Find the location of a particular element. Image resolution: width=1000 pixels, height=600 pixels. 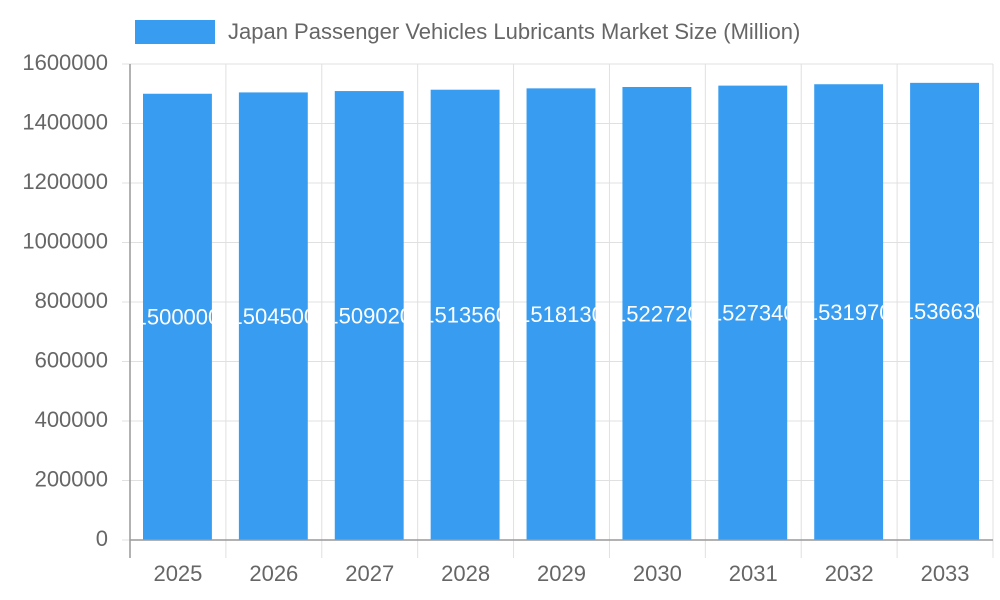

data-label: 1522720 is located at coordinates (657, 313).